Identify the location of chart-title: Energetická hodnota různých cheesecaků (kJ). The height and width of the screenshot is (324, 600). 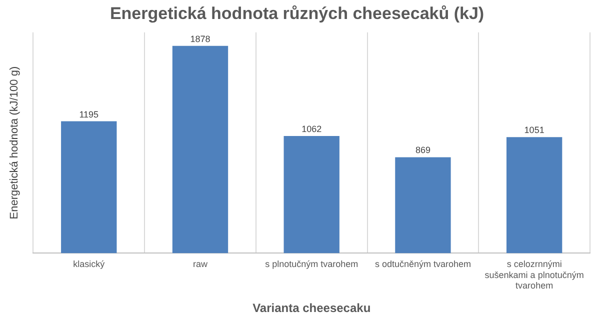
(297, 13).